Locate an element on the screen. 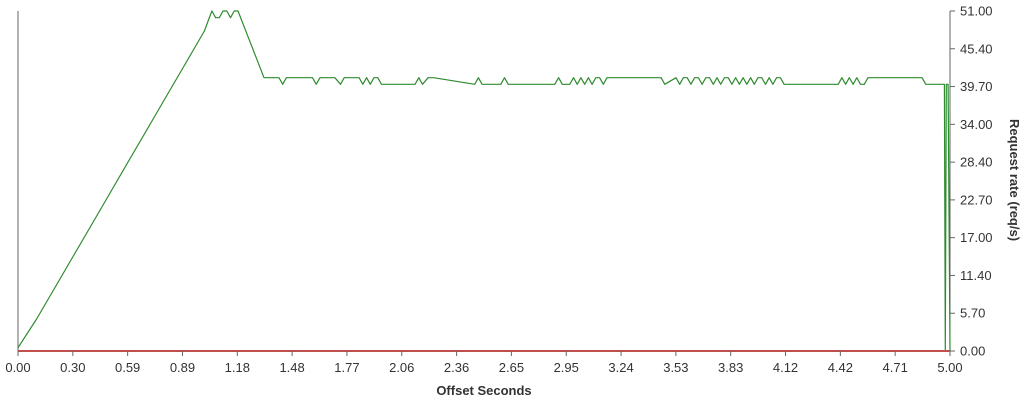 The image size is (1024, 400). x-tick-label: 0.89 is located at coordinates (182, 367).